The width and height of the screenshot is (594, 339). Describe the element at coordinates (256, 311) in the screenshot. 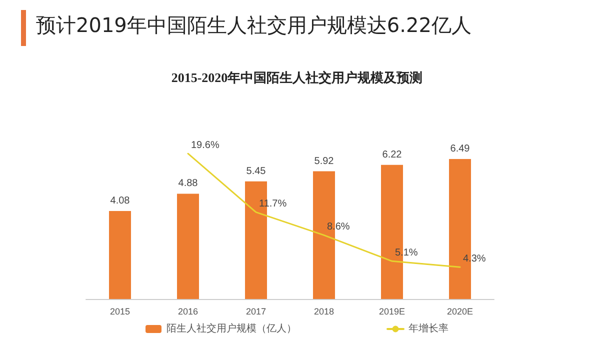

I see `x-tick-label: 2017` at that location.